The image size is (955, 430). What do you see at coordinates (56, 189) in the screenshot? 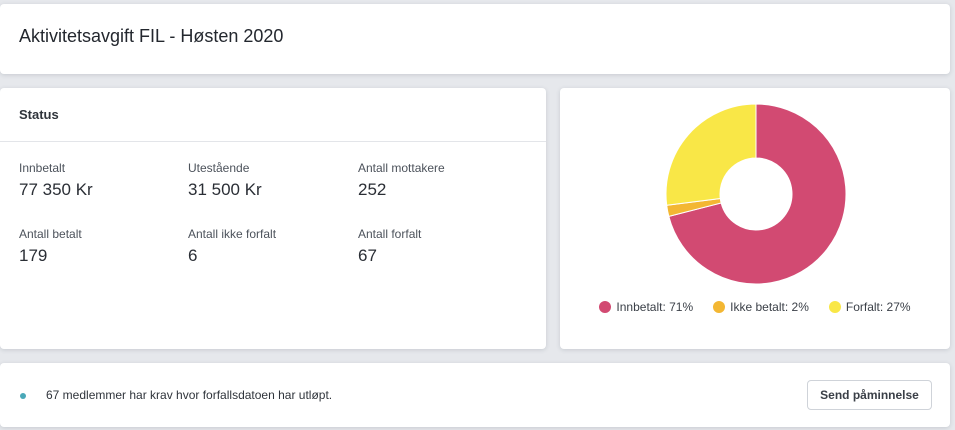
I see `stat-value: 77 350 Kr` at bounding box center [56, 189].